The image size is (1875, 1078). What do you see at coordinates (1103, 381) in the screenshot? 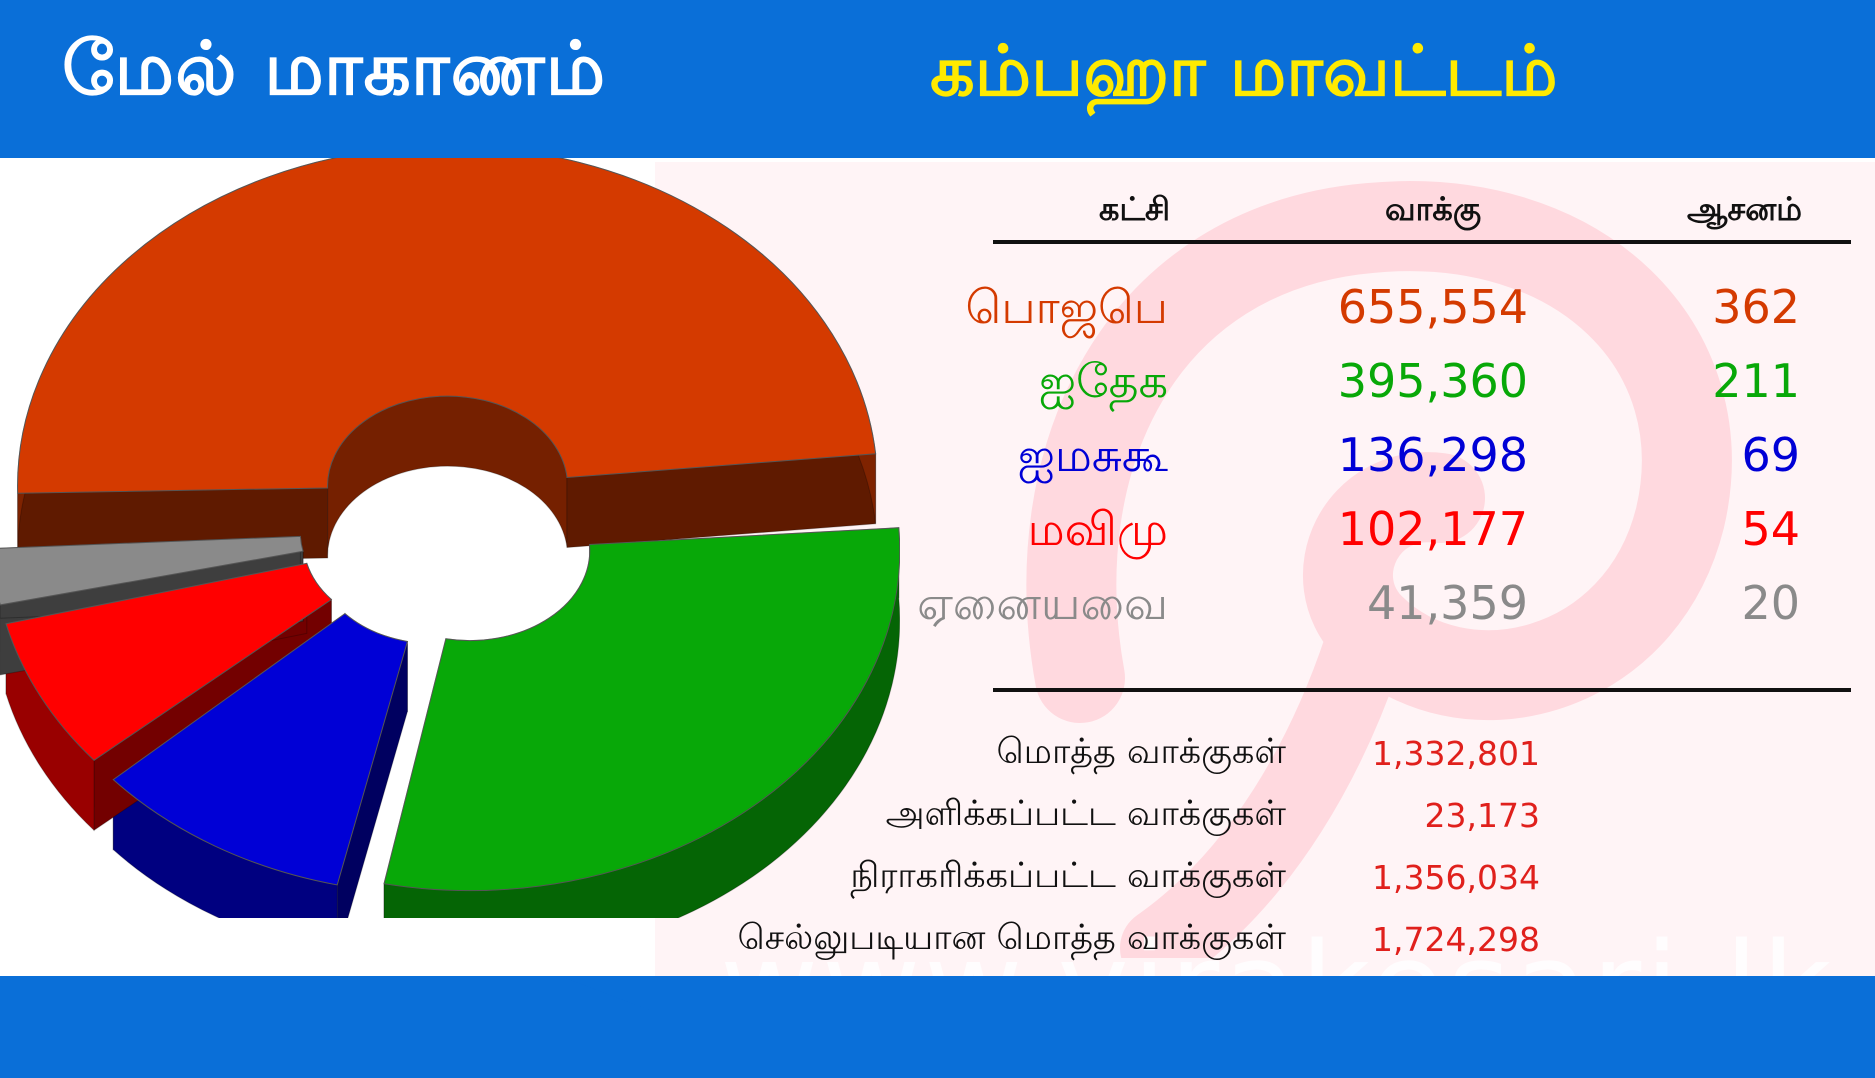
I see `party-name: ஐதேக` at bounding box center [1103, 381].